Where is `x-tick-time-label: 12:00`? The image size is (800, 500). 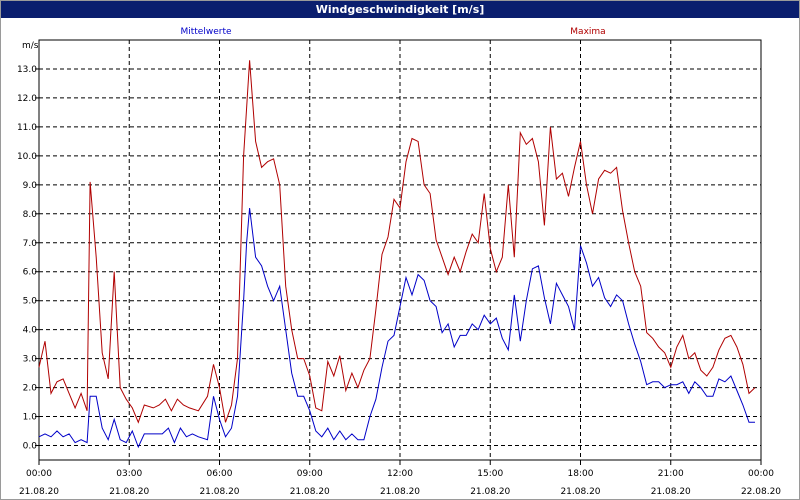
x-tick-time-label: 12:00 is located at coordinates (400, 474).